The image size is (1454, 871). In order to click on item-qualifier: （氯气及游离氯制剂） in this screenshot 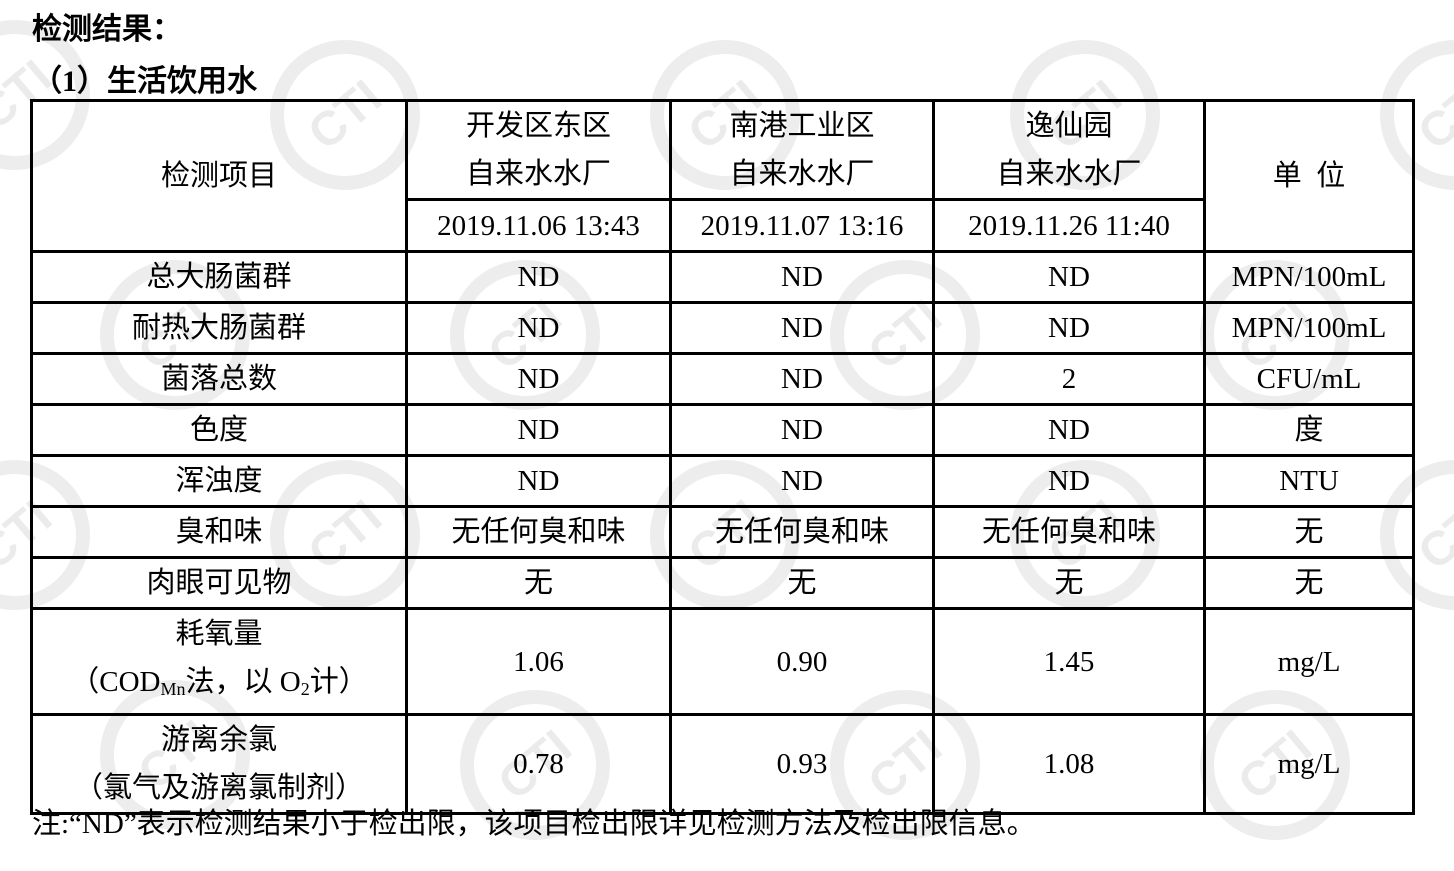, I will do `click(218, 788)`.